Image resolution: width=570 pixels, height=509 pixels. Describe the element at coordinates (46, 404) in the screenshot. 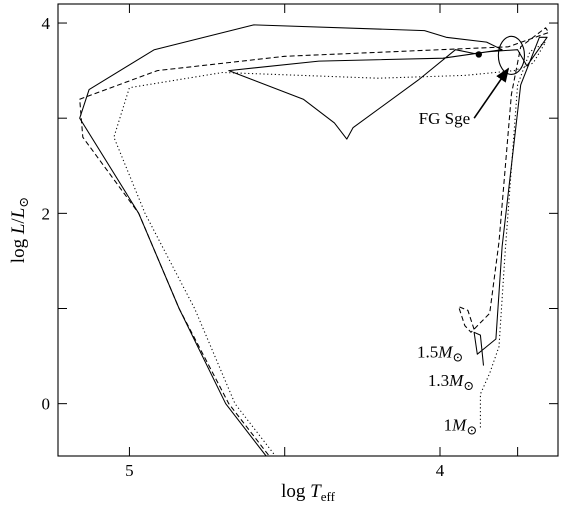

I see `y-tick-label: 0` at that location.